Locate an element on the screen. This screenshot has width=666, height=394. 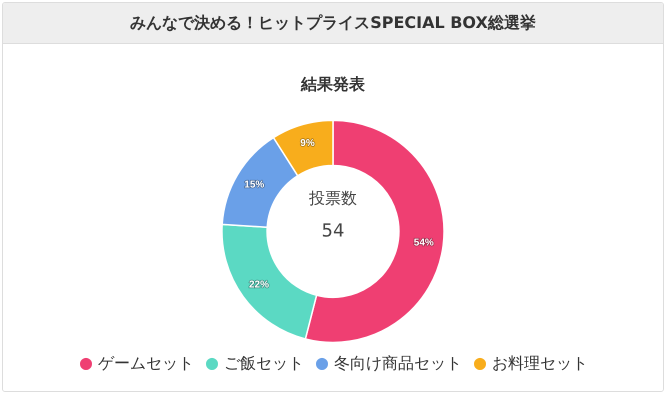
chart-subtitle: 結果発表 is located at coordinates (333, 85).